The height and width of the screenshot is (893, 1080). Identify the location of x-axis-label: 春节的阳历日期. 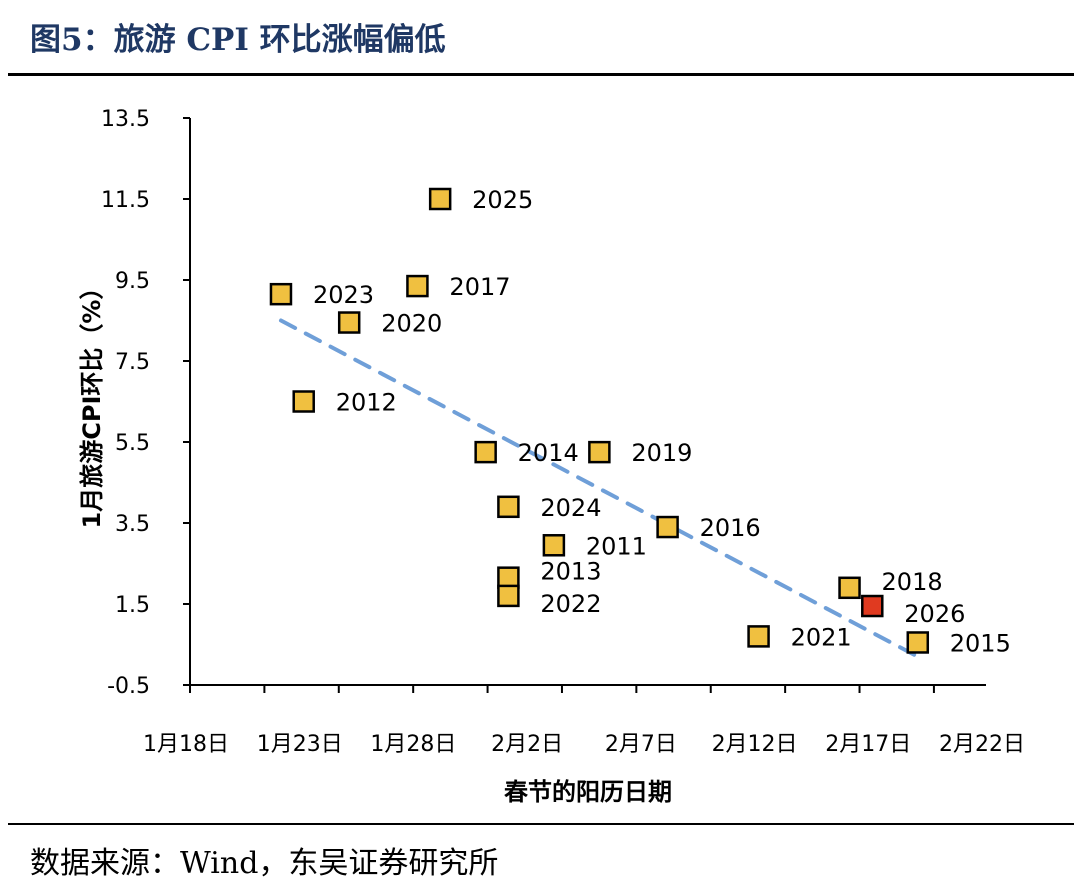
(588, 792).